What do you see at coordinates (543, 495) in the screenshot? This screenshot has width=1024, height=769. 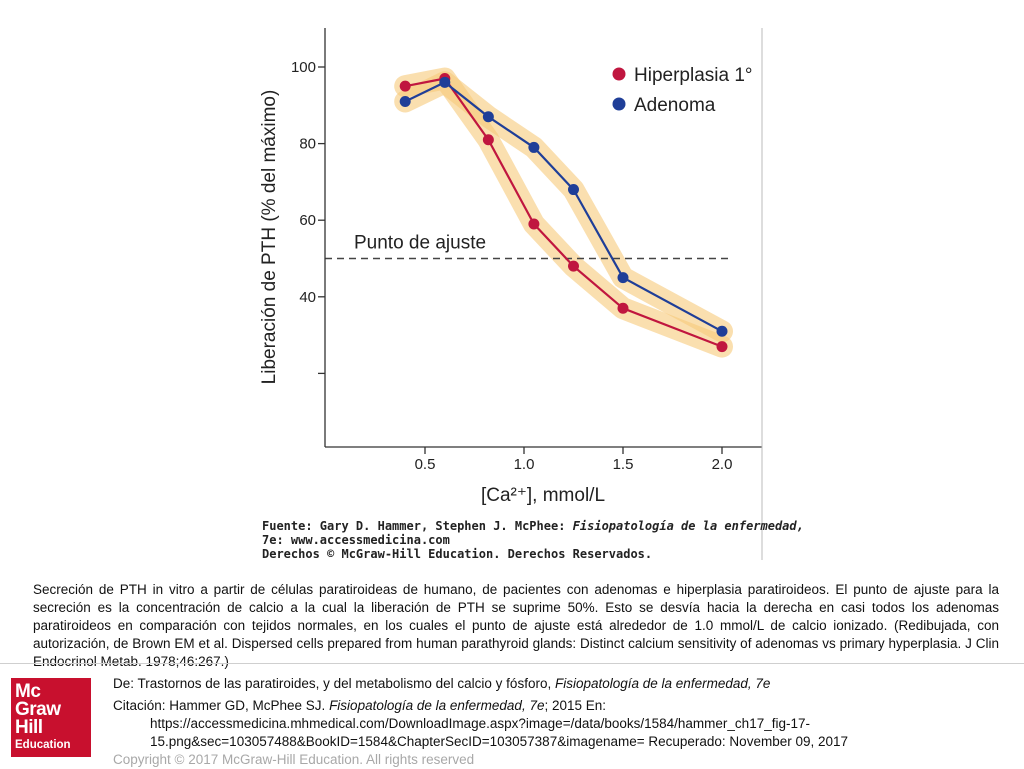 I see `x-axis-title: [Ca²⁺], mmol/L` at bounding box center [543, 495].